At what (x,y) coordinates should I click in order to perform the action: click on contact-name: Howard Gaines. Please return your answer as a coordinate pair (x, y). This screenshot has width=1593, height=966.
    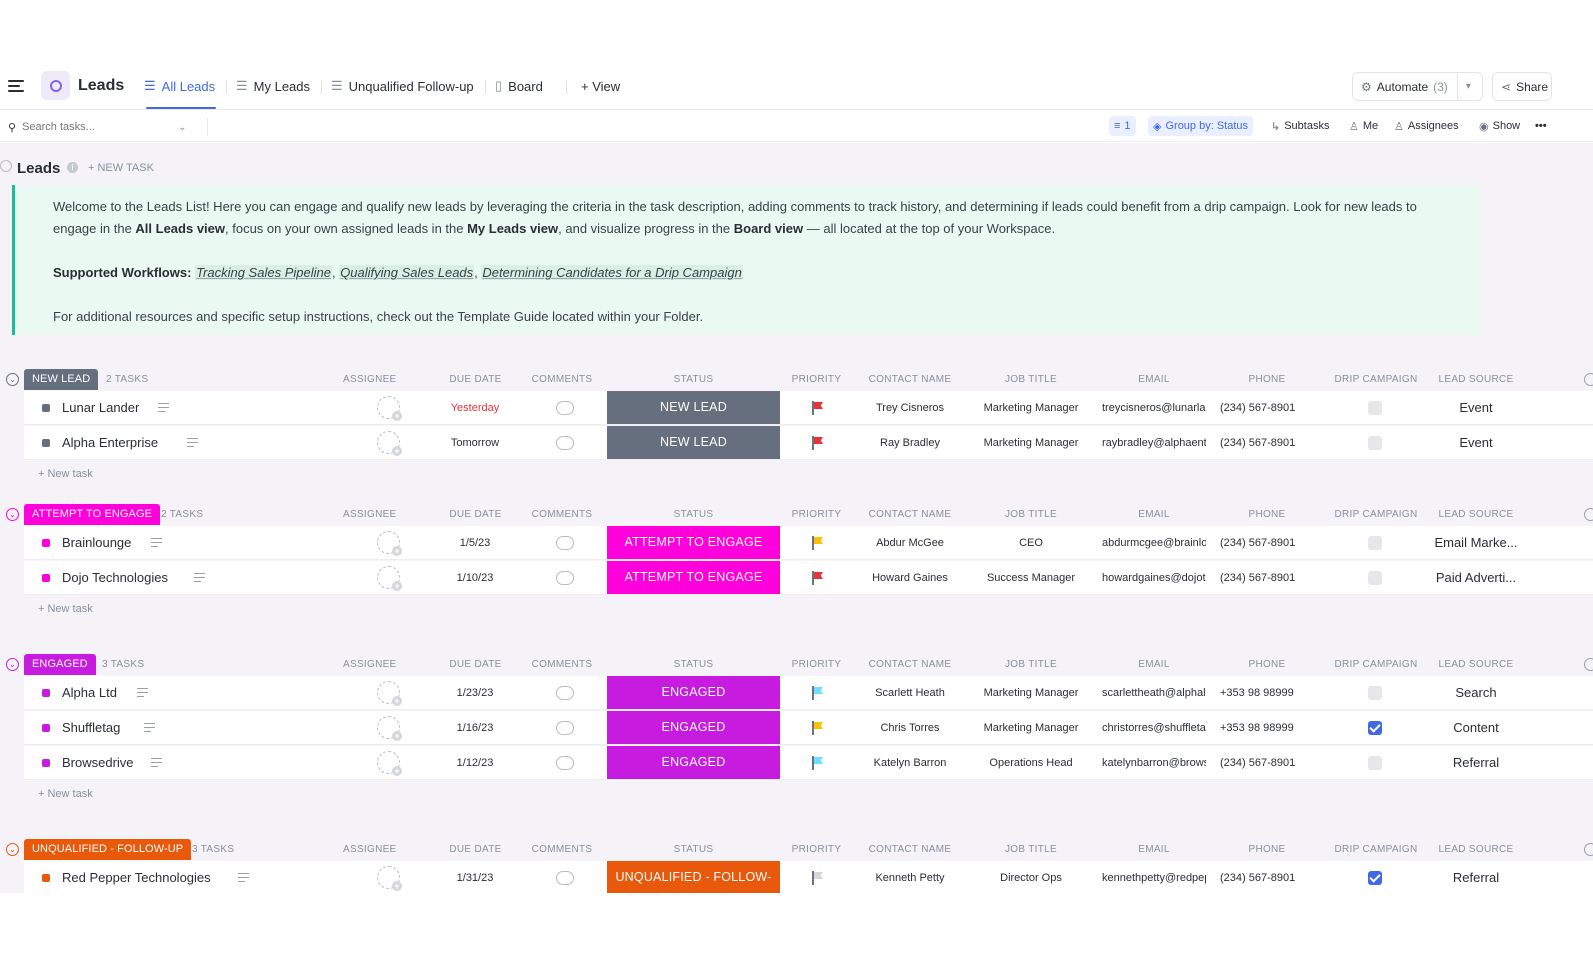
    Looking at the image, I should click on (910, 578).